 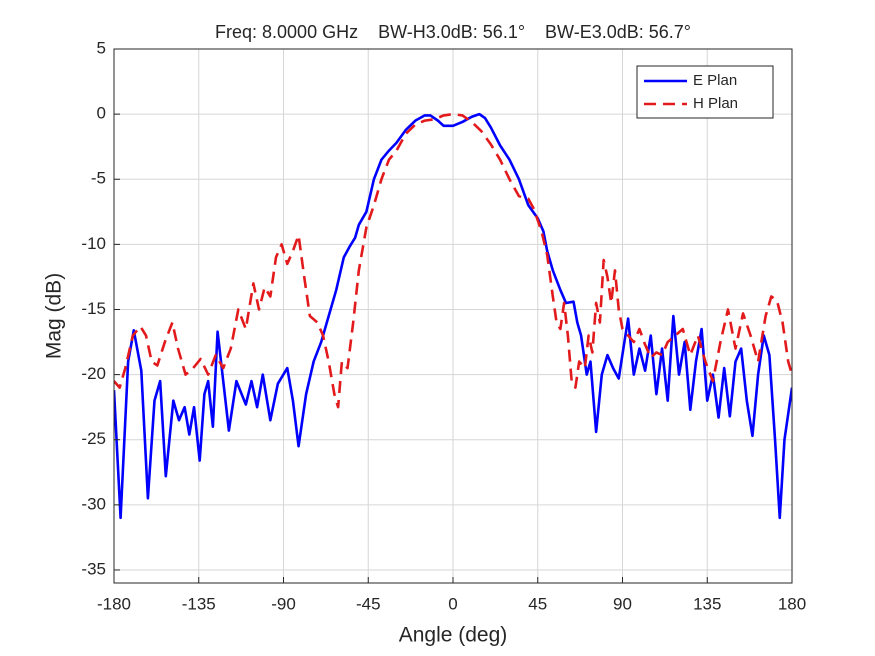 I want to click on y-axis-label: Mag (dB), so click(x=54, y=316).